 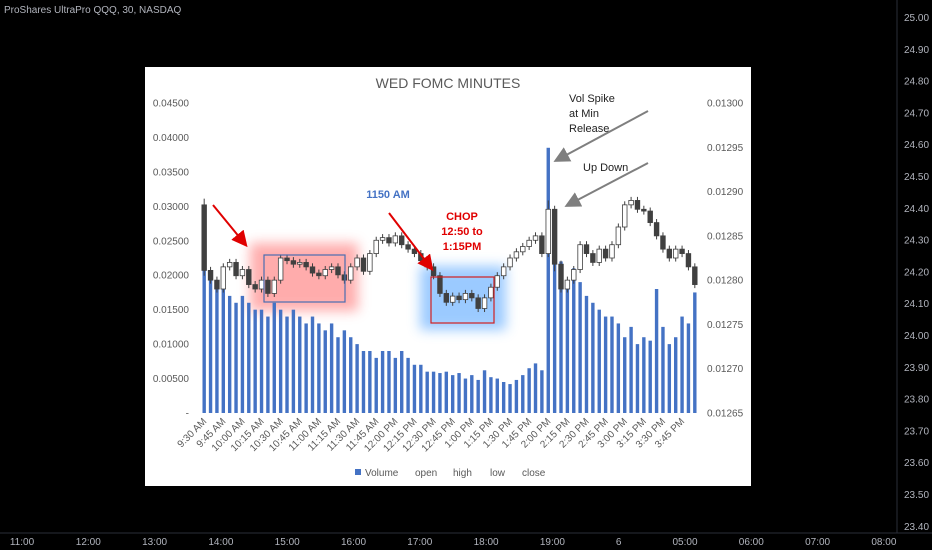 What do you see at coordinates (462, 232) in the screenshot?
I see `annotation: 12:50 to` at bounding box center [462, 232].